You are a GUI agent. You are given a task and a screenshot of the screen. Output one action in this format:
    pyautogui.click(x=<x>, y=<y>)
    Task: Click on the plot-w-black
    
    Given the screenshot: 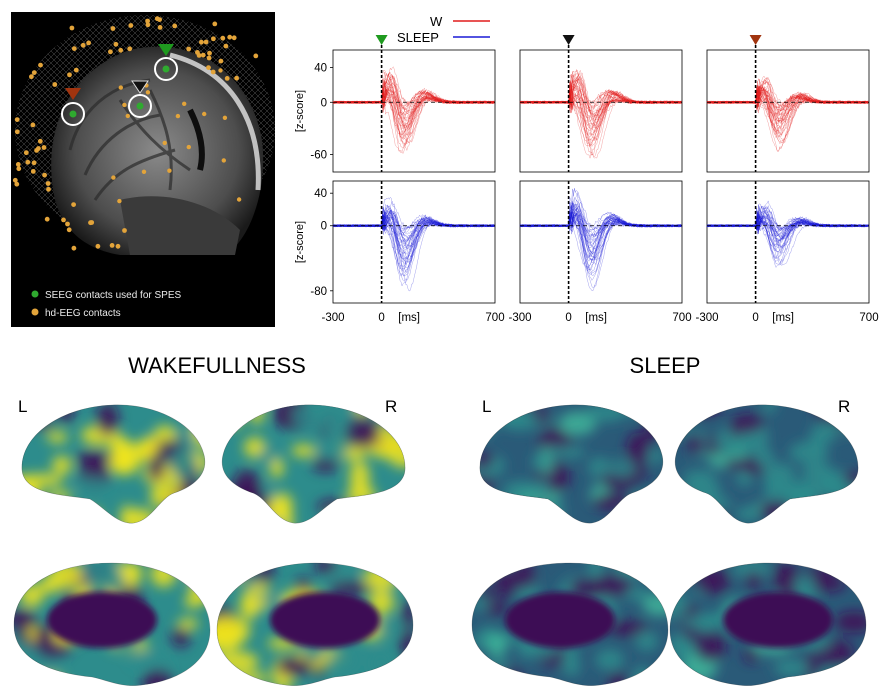 What is the action you would take?
    pyautogui.click(x=601, y=109)
    